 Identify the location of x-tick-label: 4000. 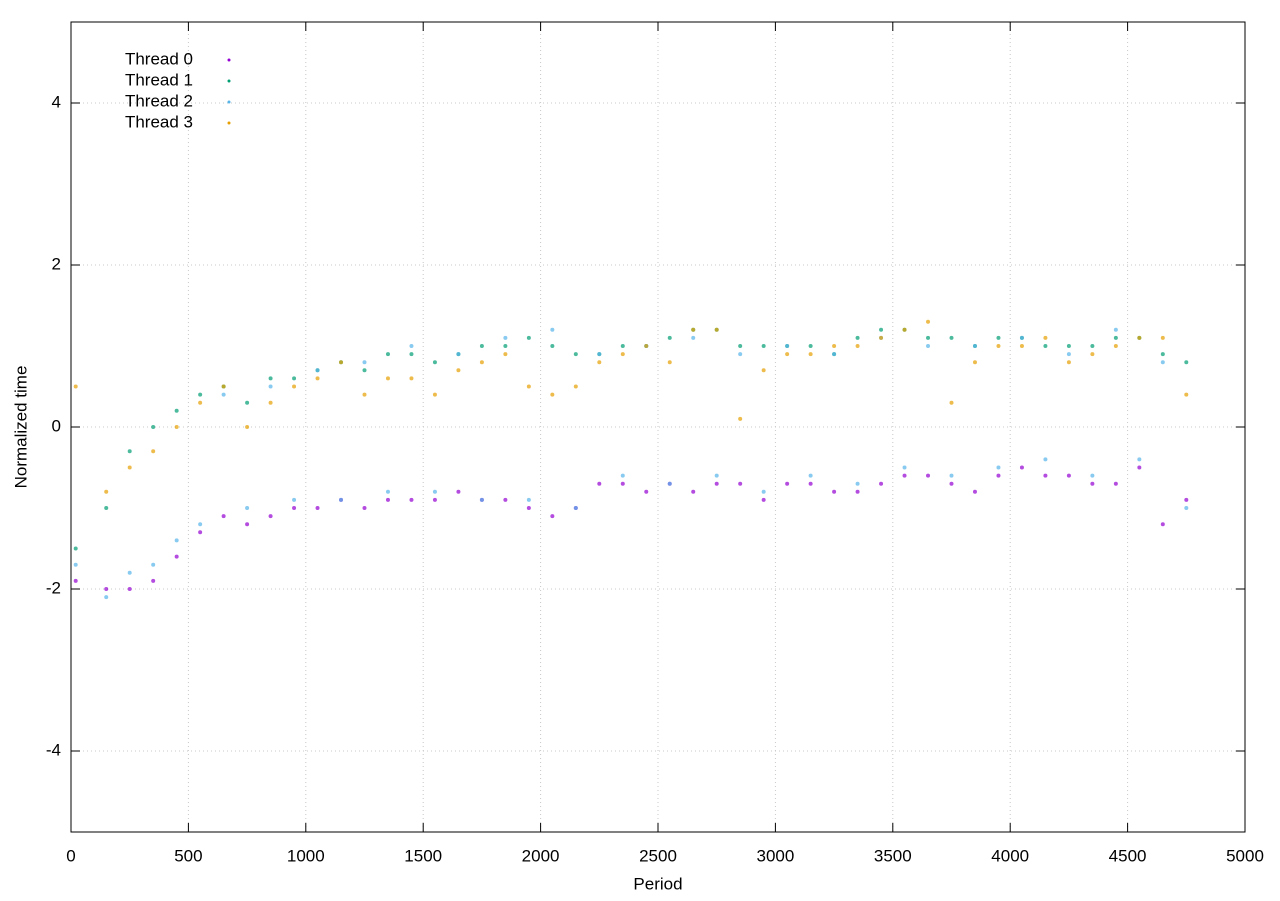
(1010, 855).